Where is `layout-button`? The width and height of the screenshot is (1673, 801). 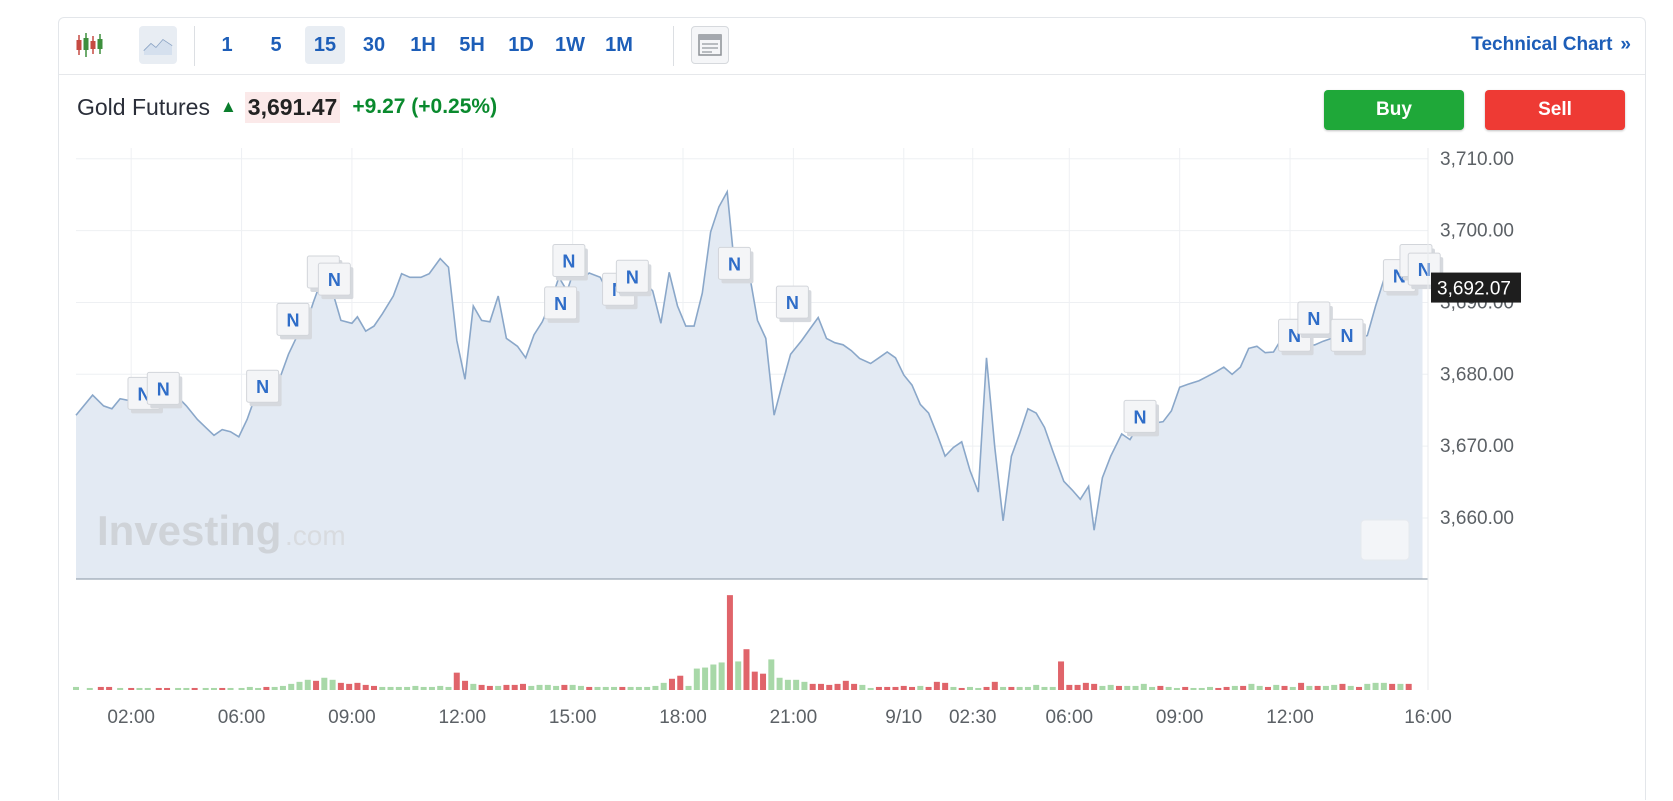
layout-button is located at coordinates (710, 45).